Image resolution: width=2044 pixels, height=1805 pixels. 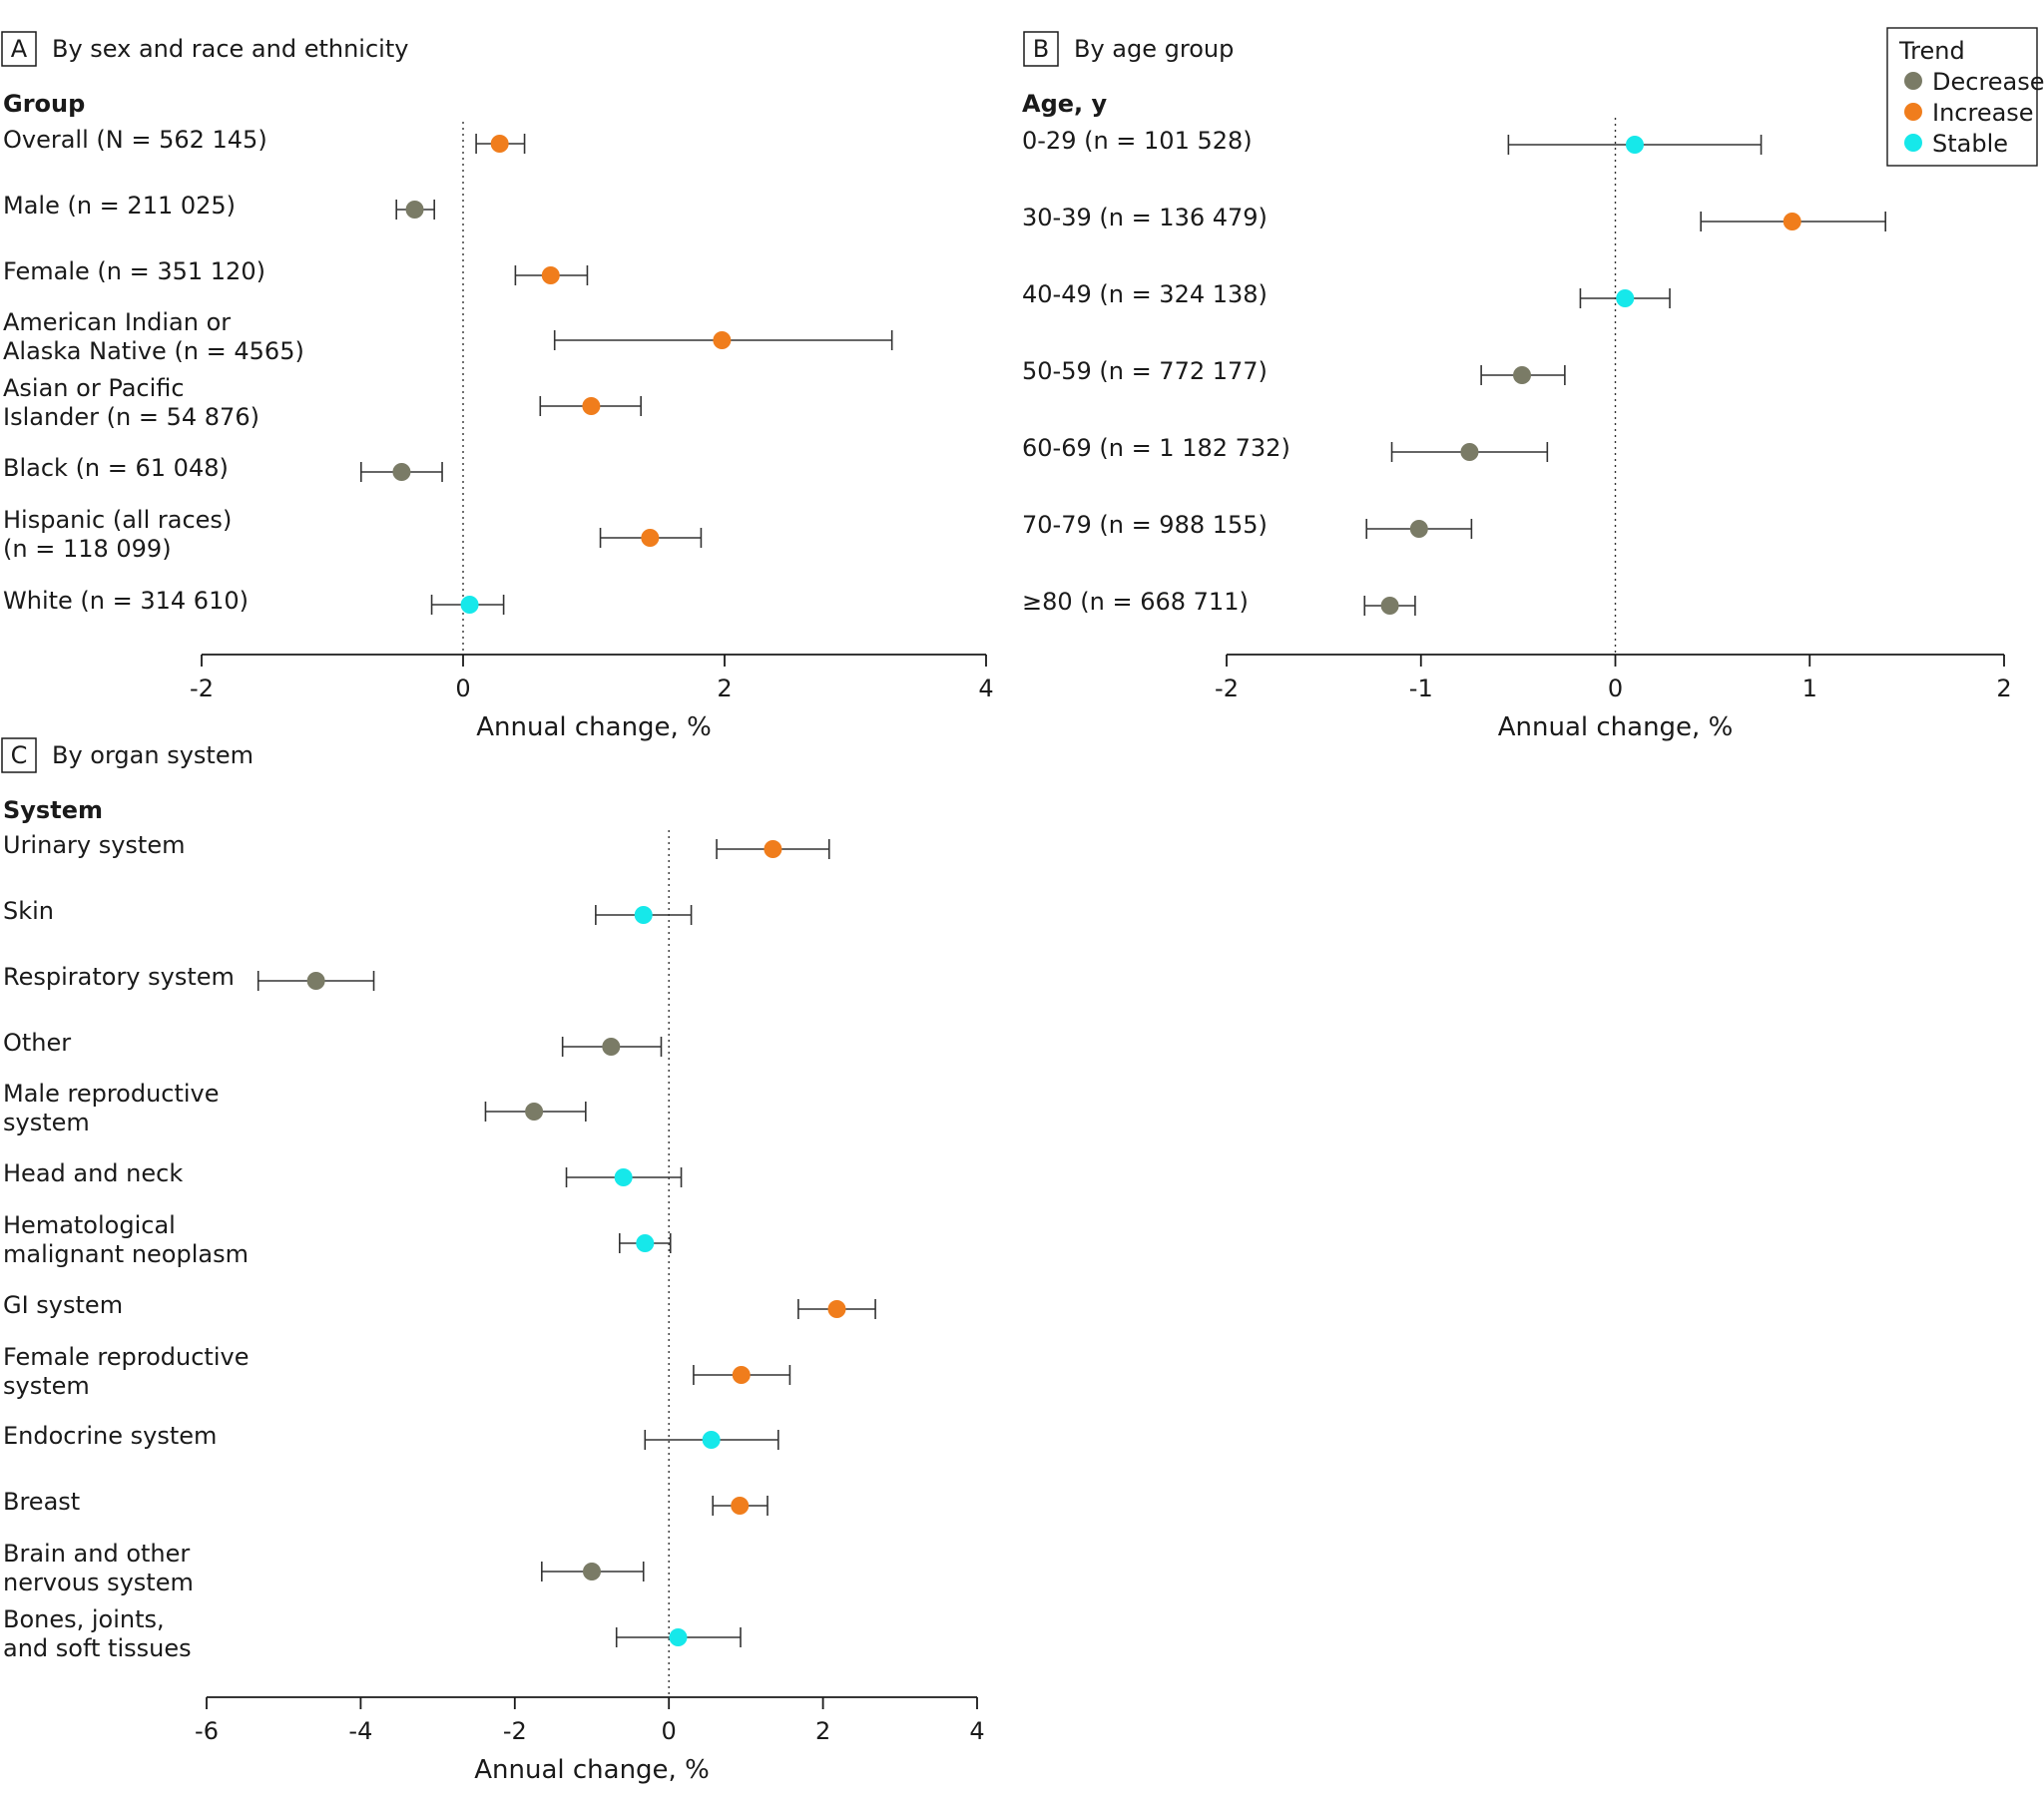 I want to click on row-label: 0-29 (n = 101 528), so click(x=1137, y=141).